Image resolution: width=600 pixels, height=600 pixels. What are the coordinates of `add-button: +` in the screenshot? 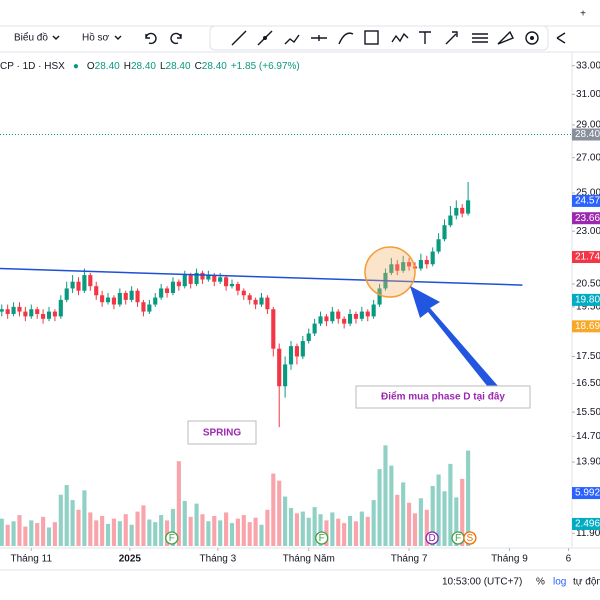 It's located at (583, 14).